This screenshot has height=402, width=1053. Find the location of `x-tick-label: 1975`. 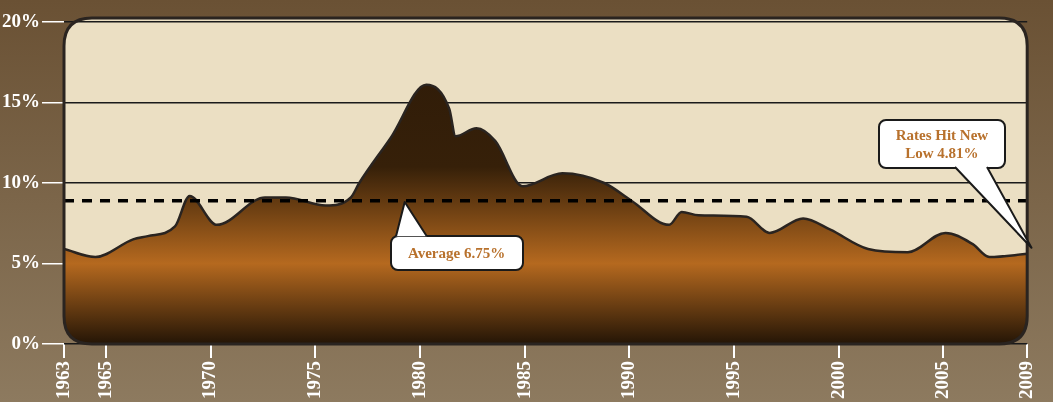

x-tick-label: 1975 is located at coordinates (314, 380).